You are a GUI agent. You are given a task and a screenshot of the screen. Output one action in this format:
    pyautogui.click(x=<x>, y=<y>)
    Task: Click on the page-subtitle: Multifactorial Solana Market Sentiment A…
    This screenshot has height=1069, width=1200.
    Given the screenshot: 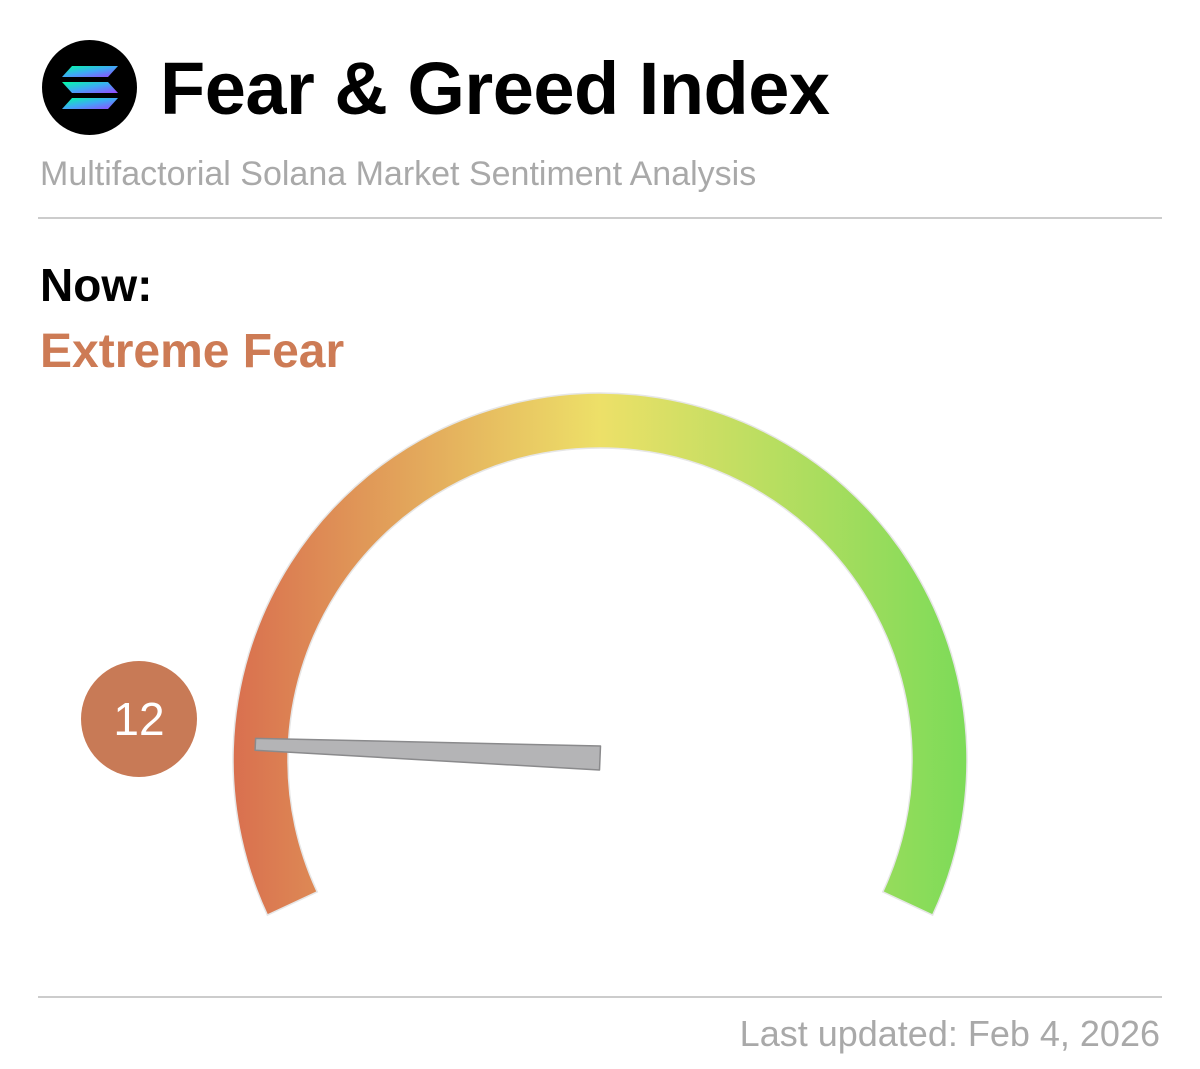 What is the action you would take?
    pyautogui.click(x=398, y=174)
    